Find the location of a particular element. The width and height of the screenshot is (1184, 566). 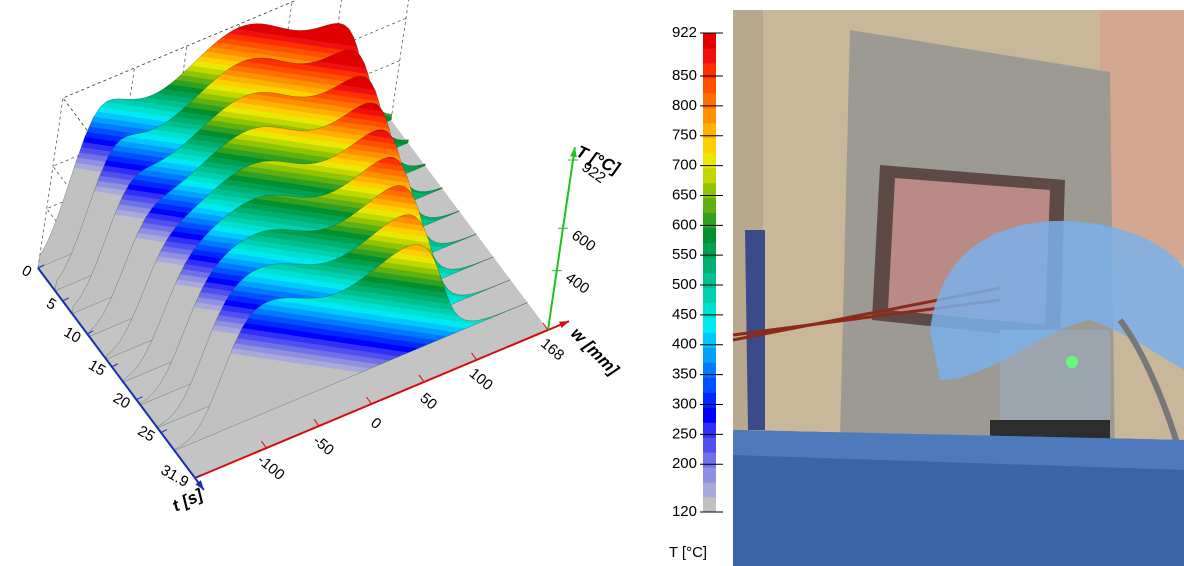

tick-label: 250 is located at coordinates (684, 433).